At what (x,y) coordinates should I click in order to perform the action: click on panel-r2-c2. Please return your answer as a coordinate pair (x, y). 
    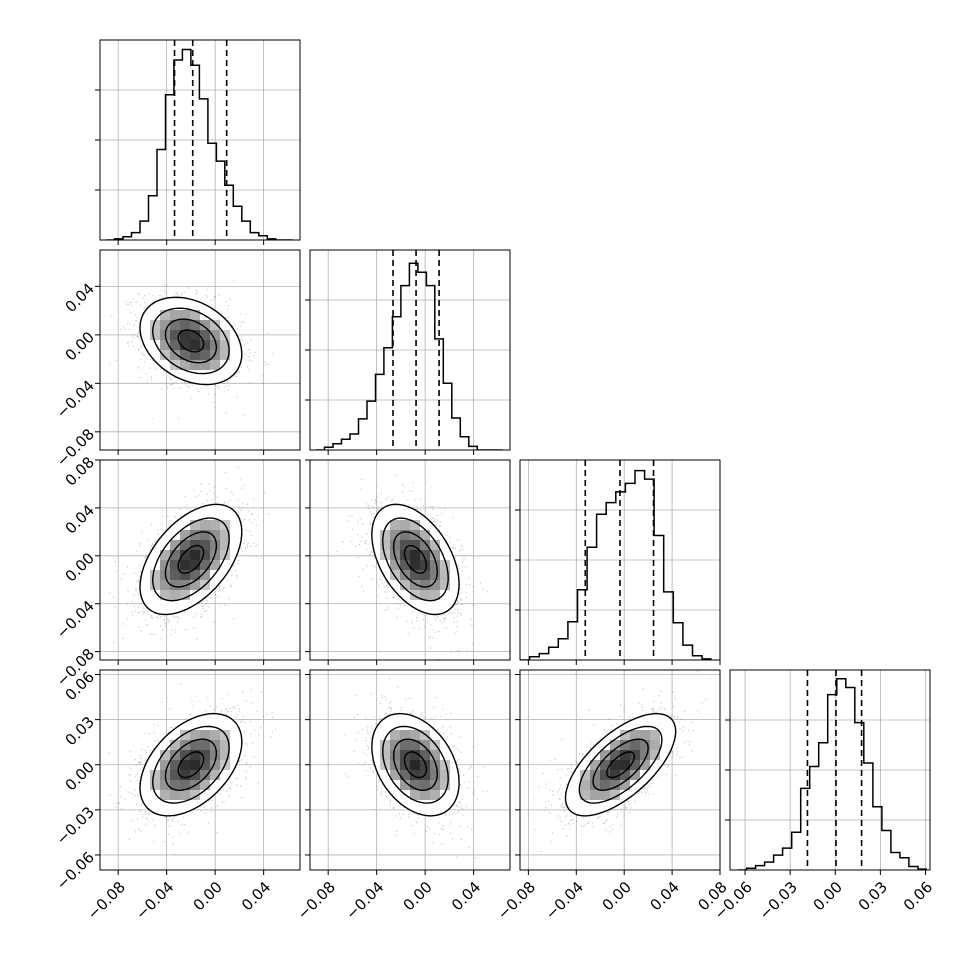
    Looking at the image, I should click on (618, 562).